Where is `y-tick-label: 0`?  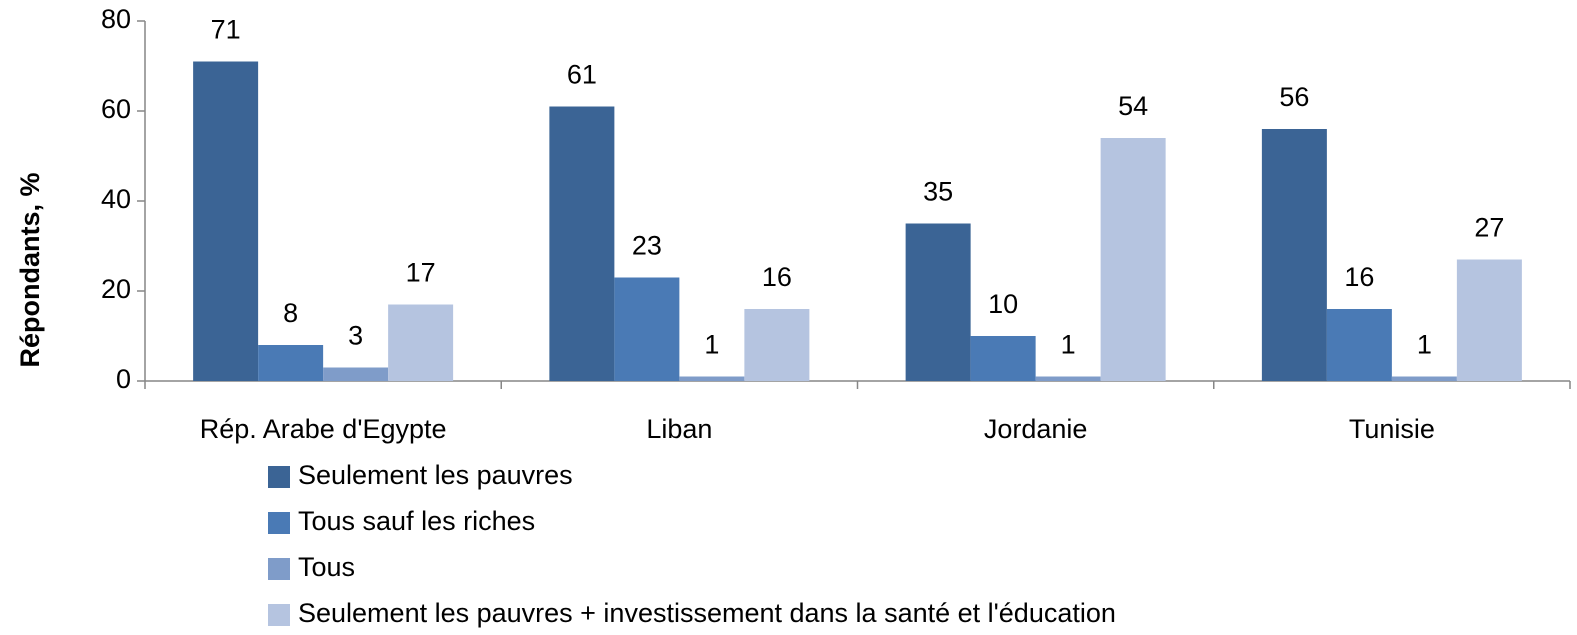 y-tick-label: 0 is located at coordinates (123, 379).